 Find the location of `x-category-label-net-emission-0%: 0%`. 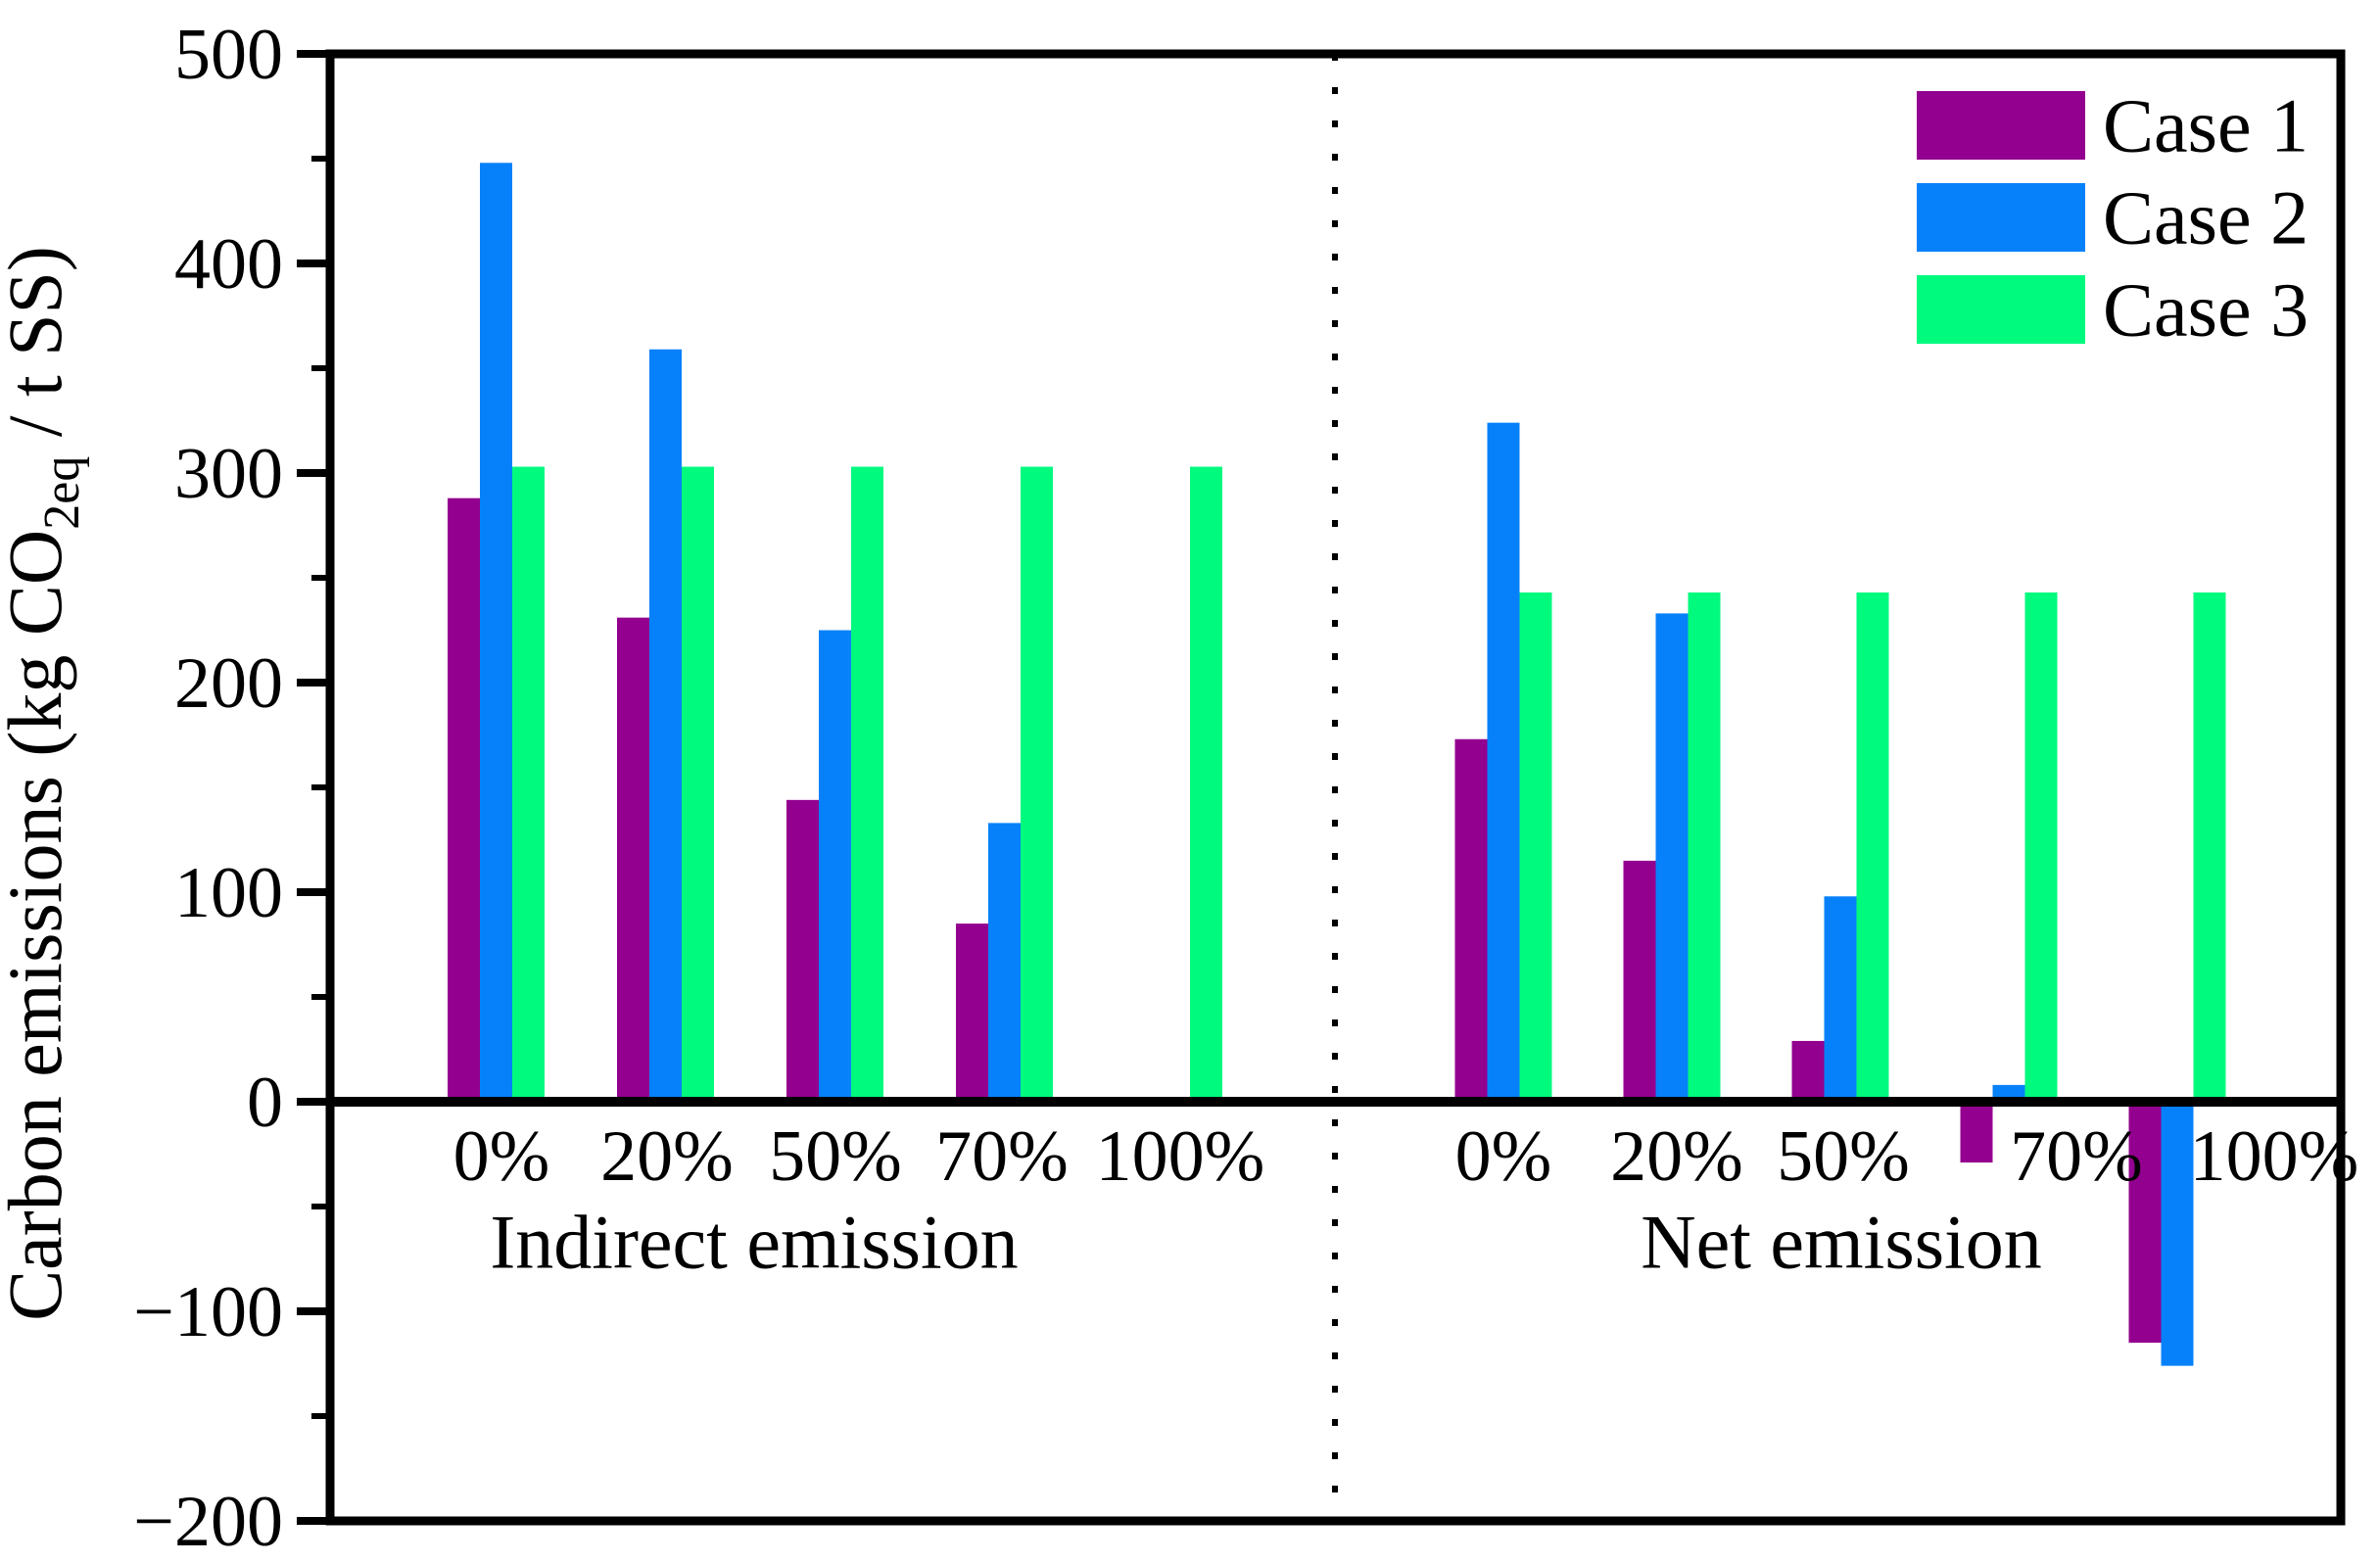

x-category-label-net-emission-0%: 0% is located at coordinates (1503, 1156).